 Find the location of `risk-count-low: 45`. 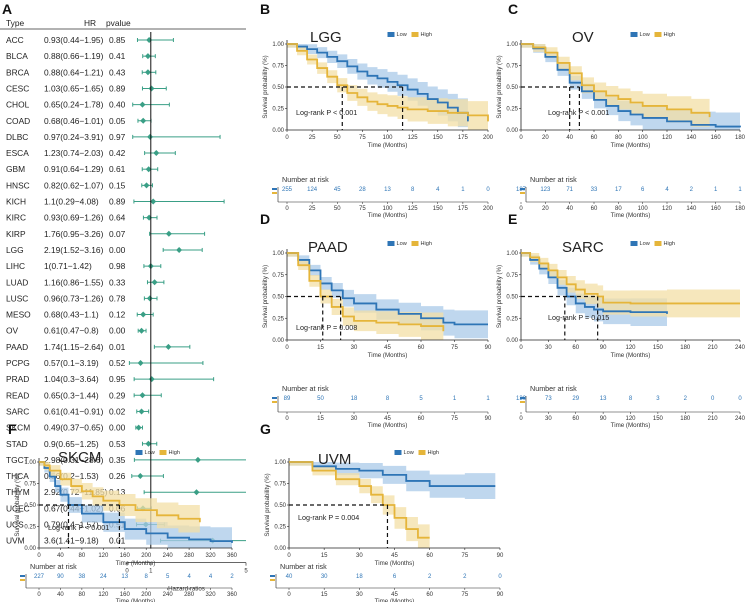

risk-count-low: 45 is located at coordinates (337, 190).